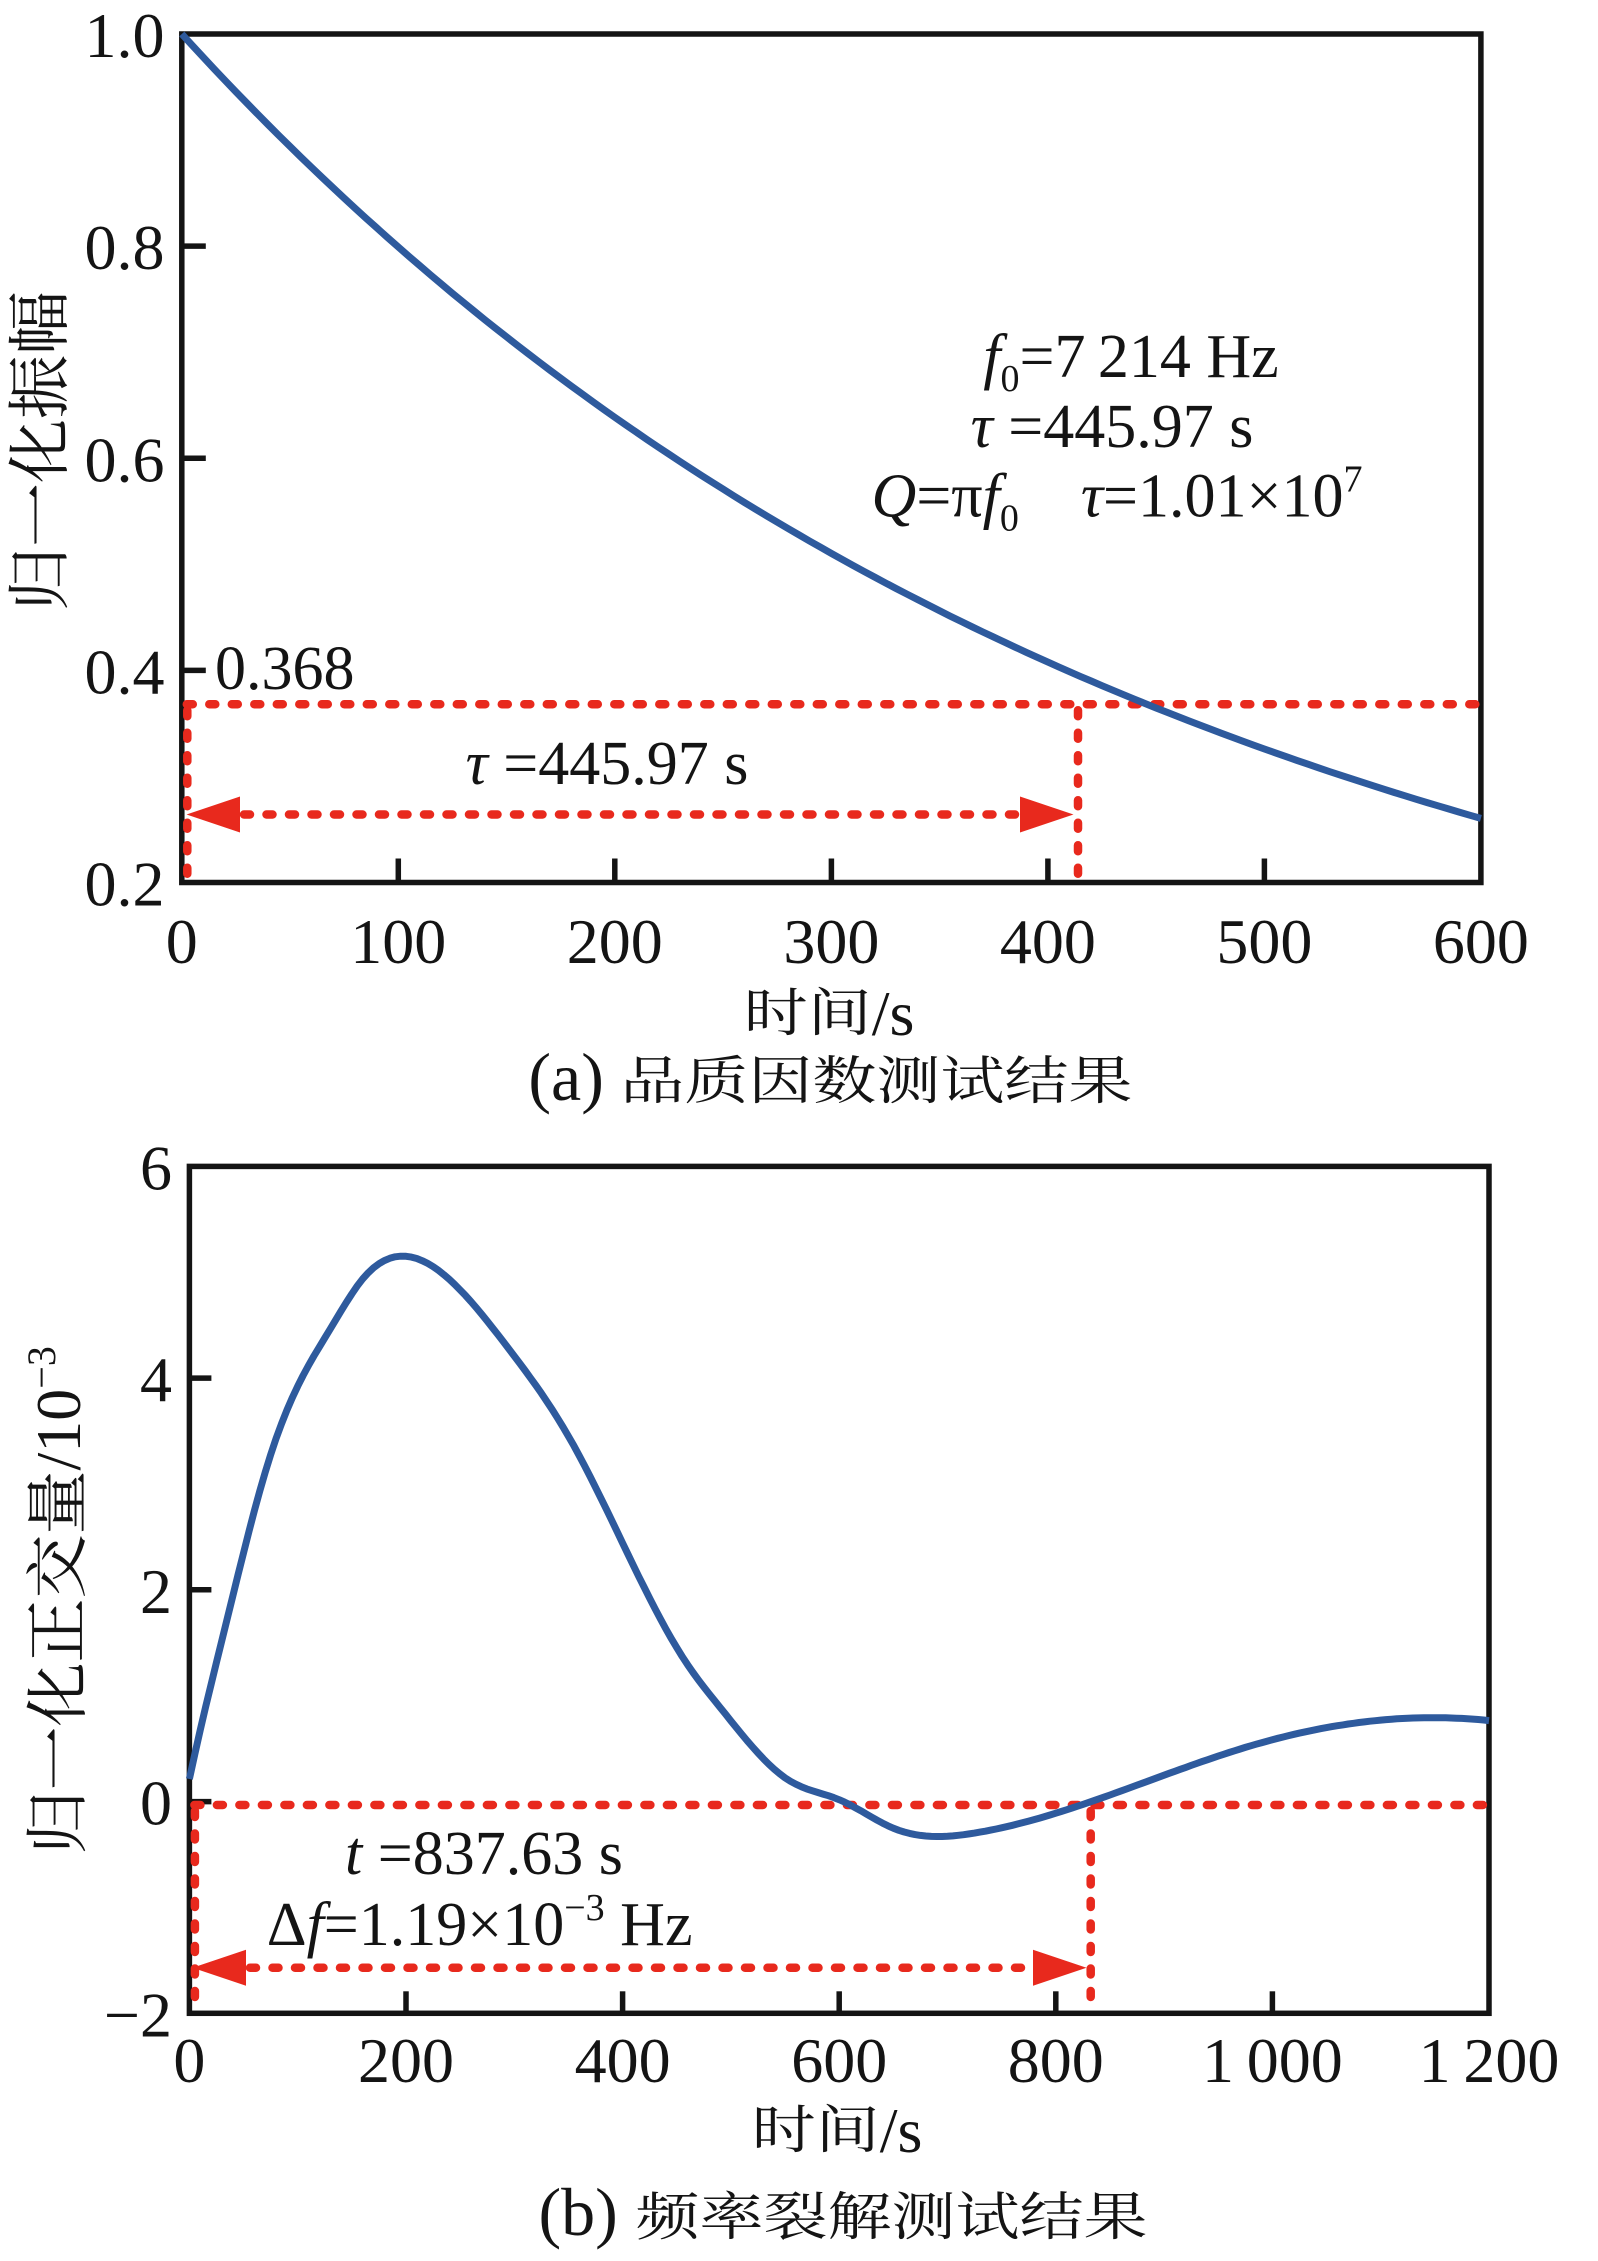 This screenshot has width=1598, height=2261. I want to click on svg-text: t =837.63 s, so click(484, 1854).